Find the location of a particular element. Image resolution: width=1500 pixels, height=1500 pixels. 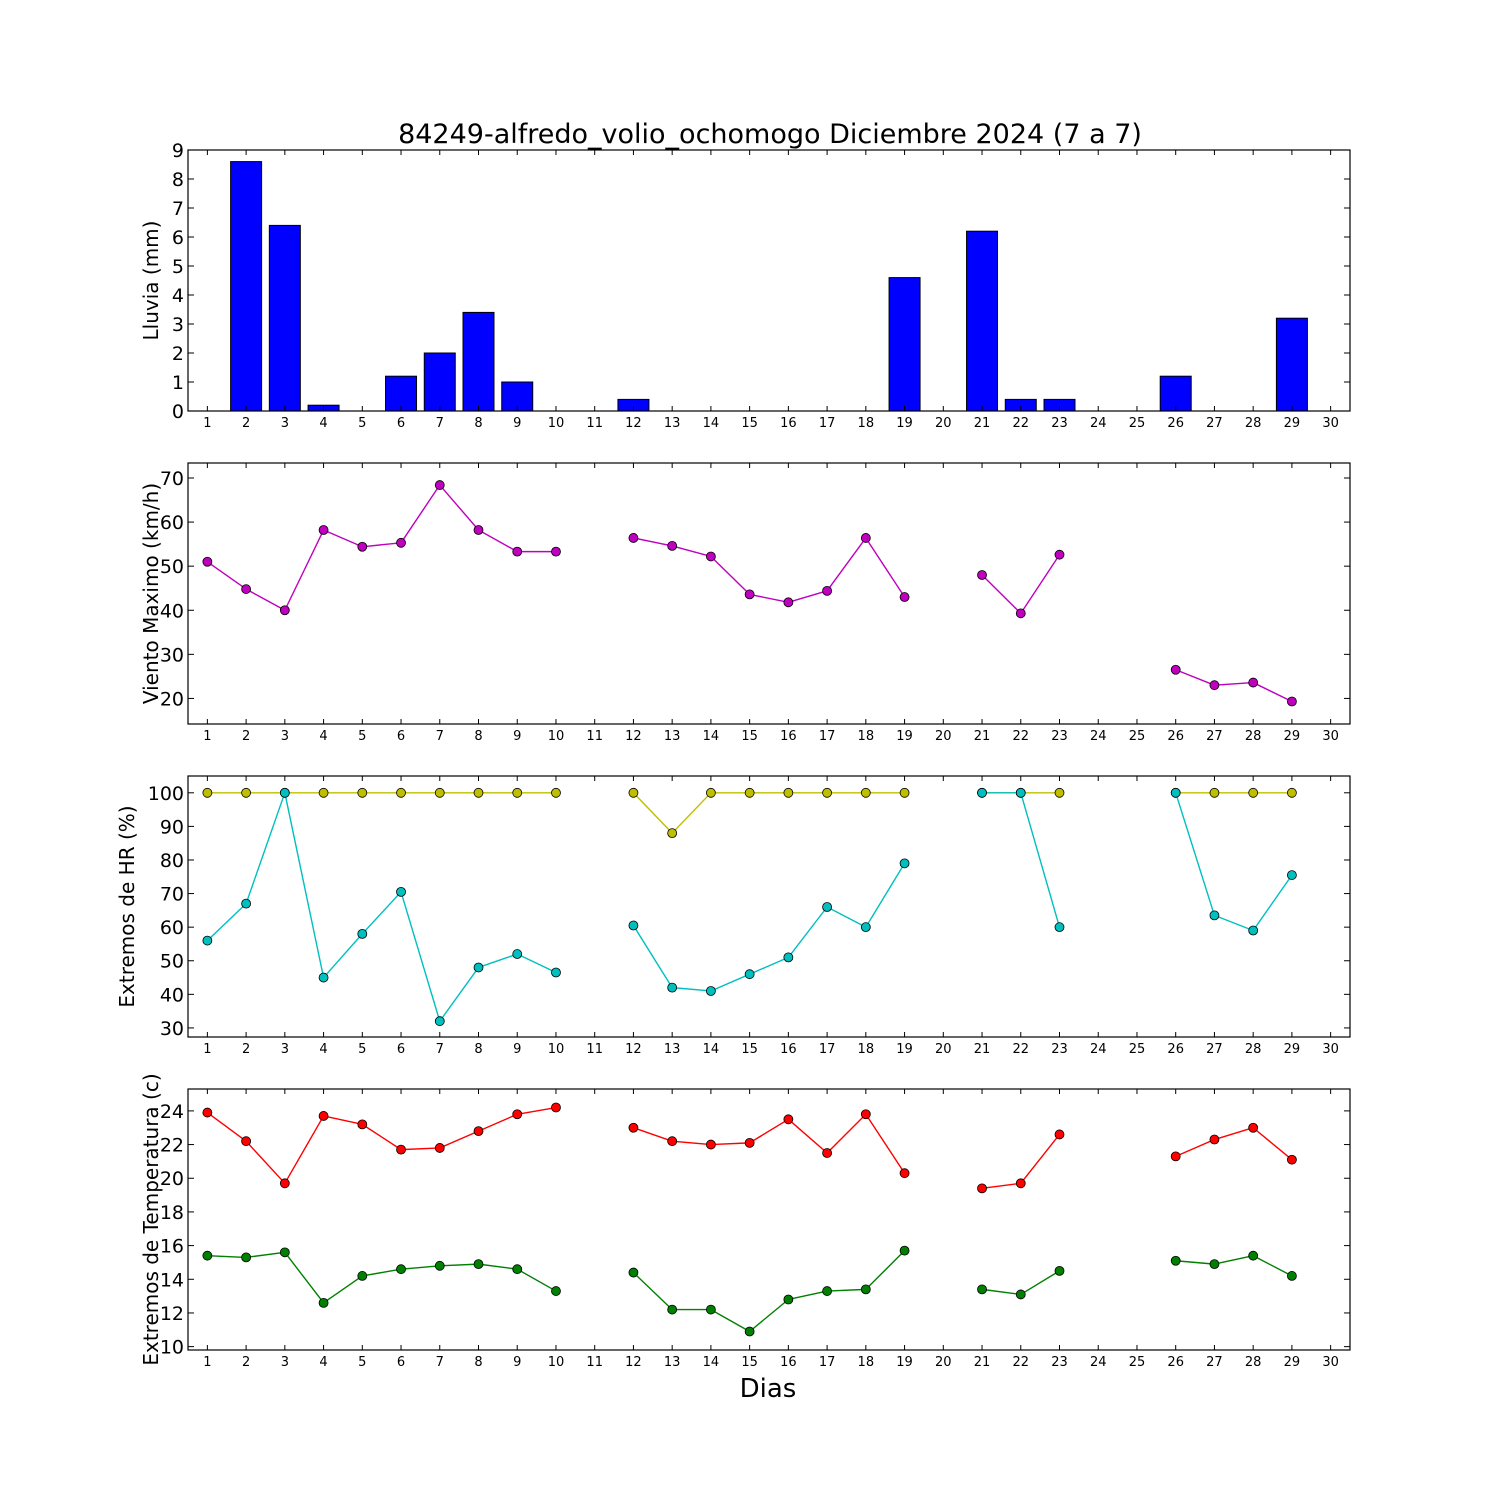

wind-x-tick-label: 15 is located at coordinates (749, 736).